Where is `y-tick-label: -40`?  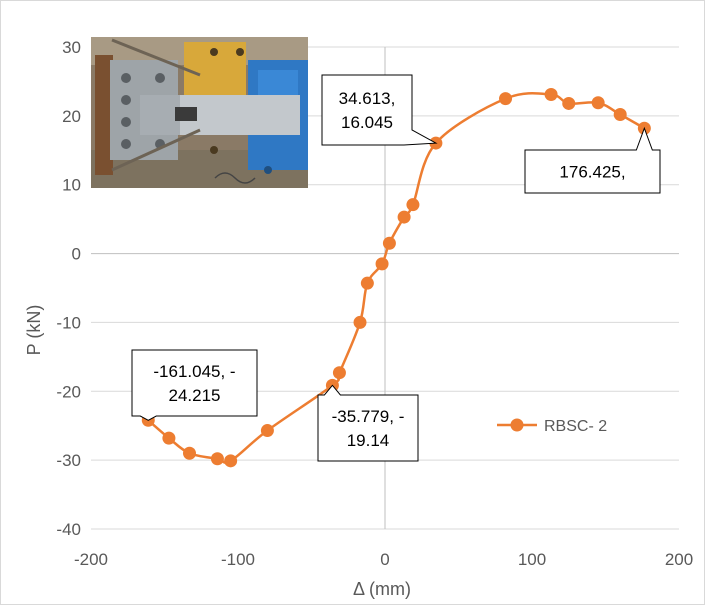 y-tick-label: -40 is located at coordinates (68, 529).